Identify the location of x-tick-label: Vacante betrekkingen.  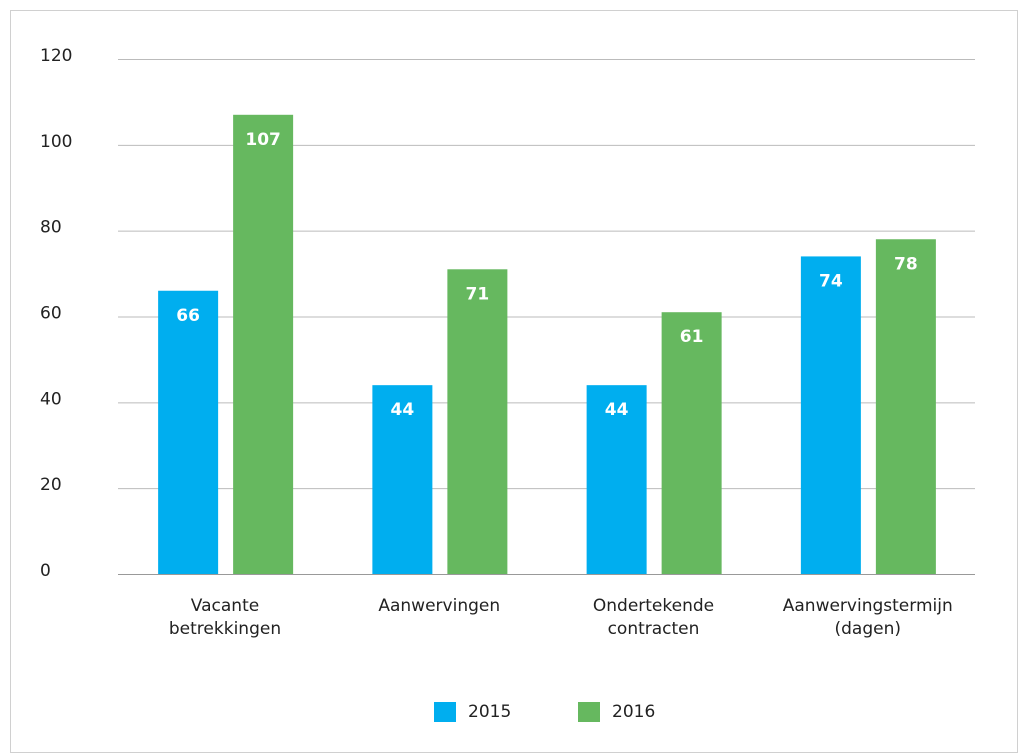
(225, 617).